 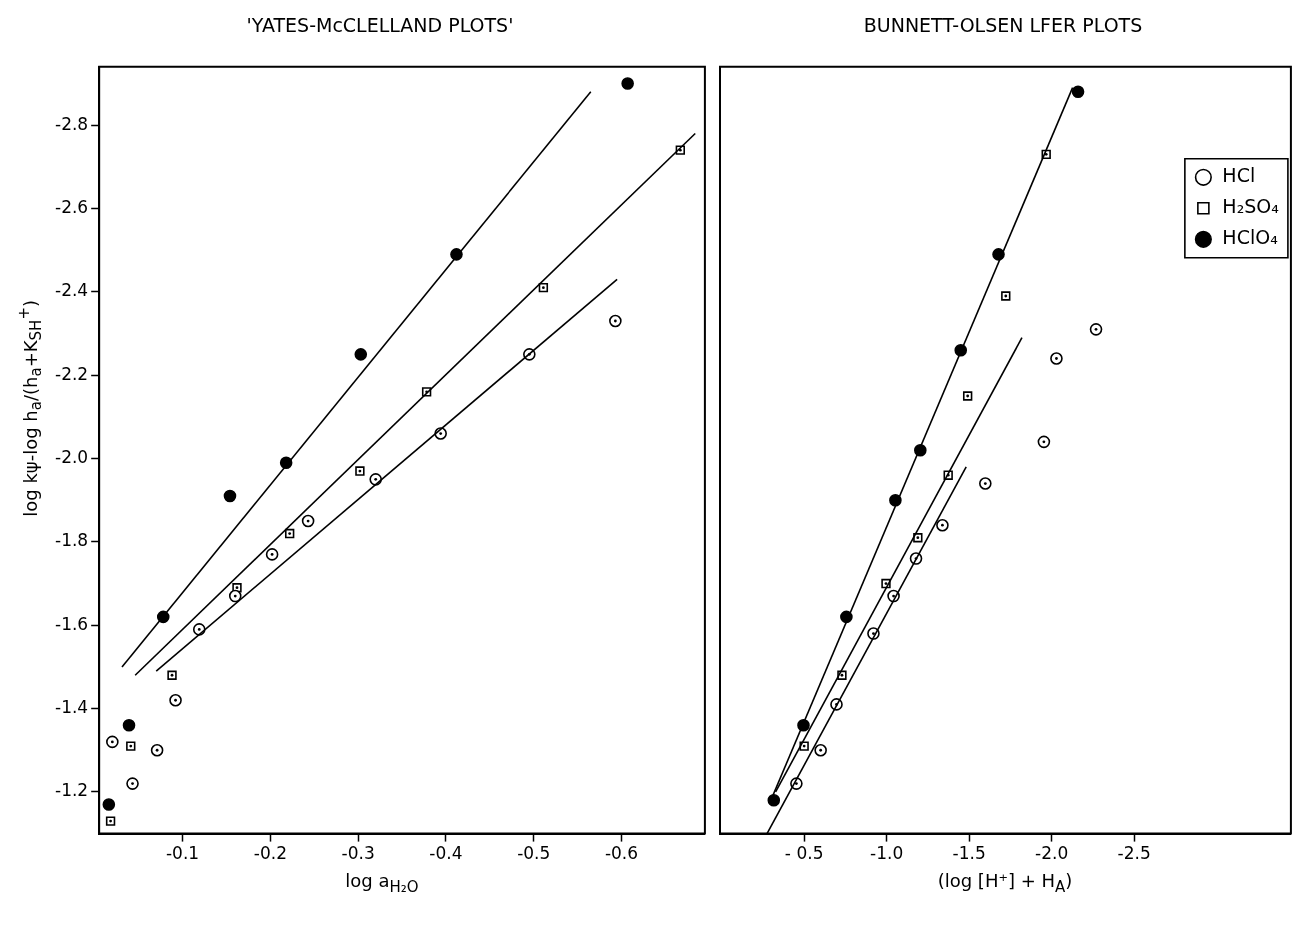 What do you see at coordinates (1052, 853) in the screenshot?
I see `x-tick-label: -2.0` at bounding box center [1052, 853].